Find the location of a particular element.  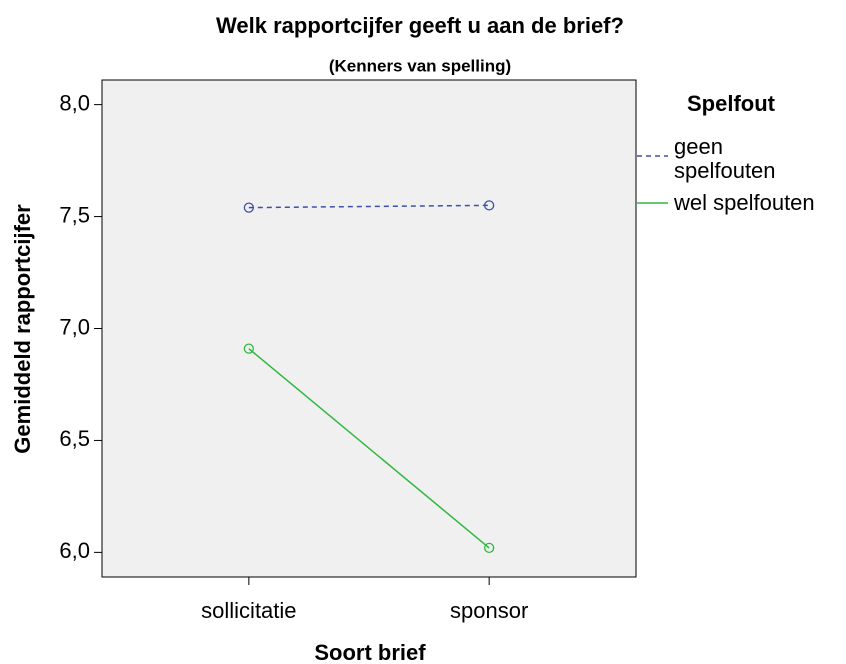

x-axis-label: Soort brief is located at coordinates (370, 652).